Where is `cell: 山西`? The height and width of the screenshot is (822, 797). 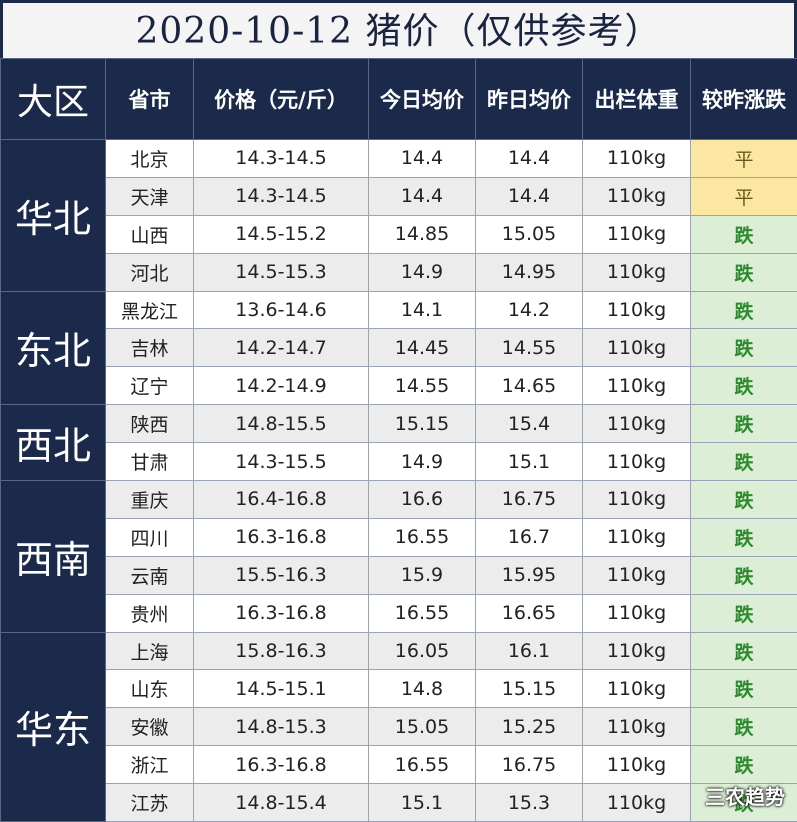
cell: 山西 is located at coordinates (150, 234).